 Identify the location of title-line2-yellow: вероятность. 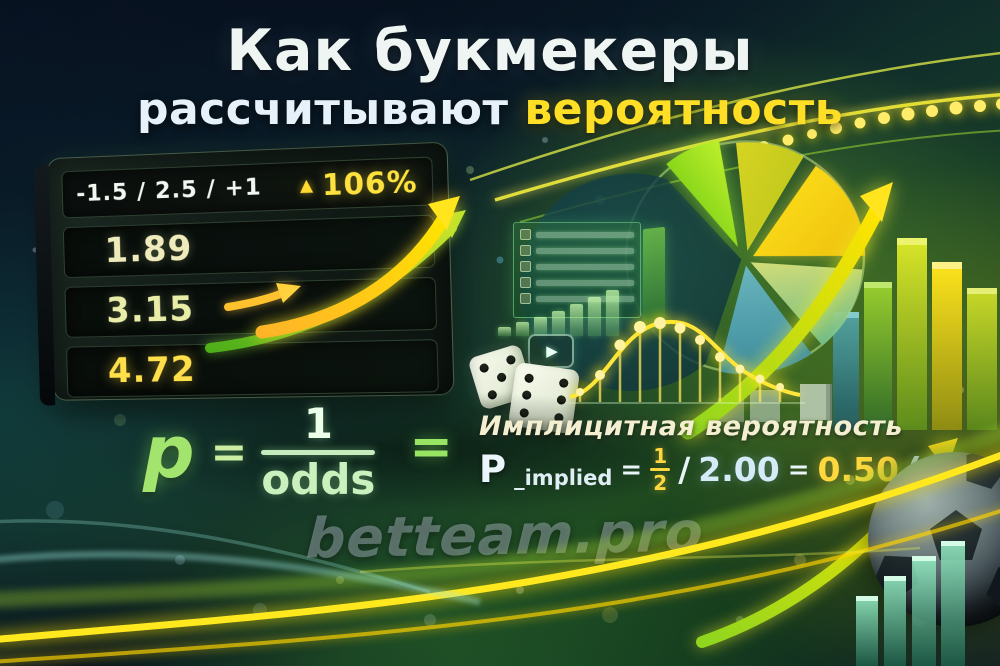
(684, 109).